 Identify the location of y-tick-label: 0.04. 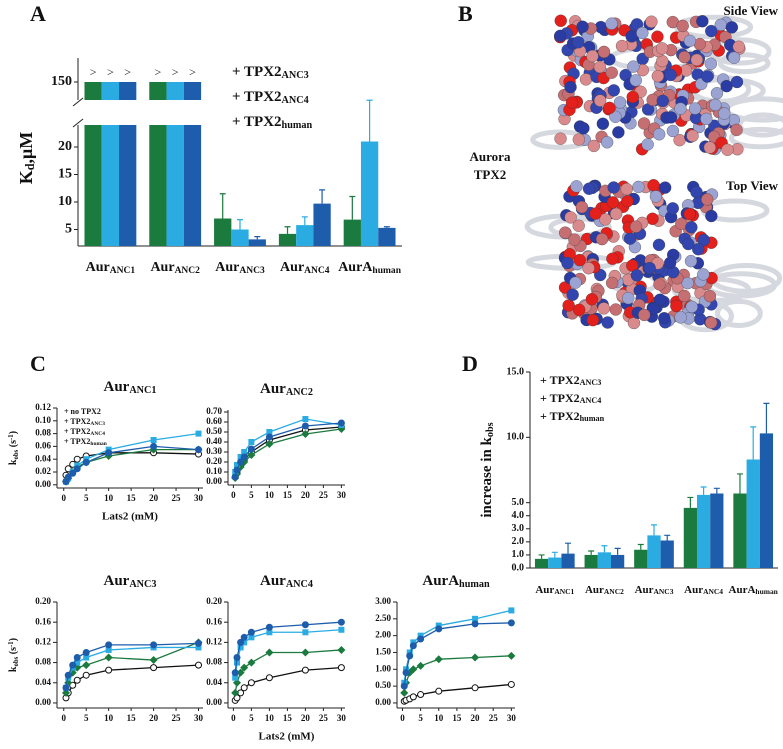
(43, 682).